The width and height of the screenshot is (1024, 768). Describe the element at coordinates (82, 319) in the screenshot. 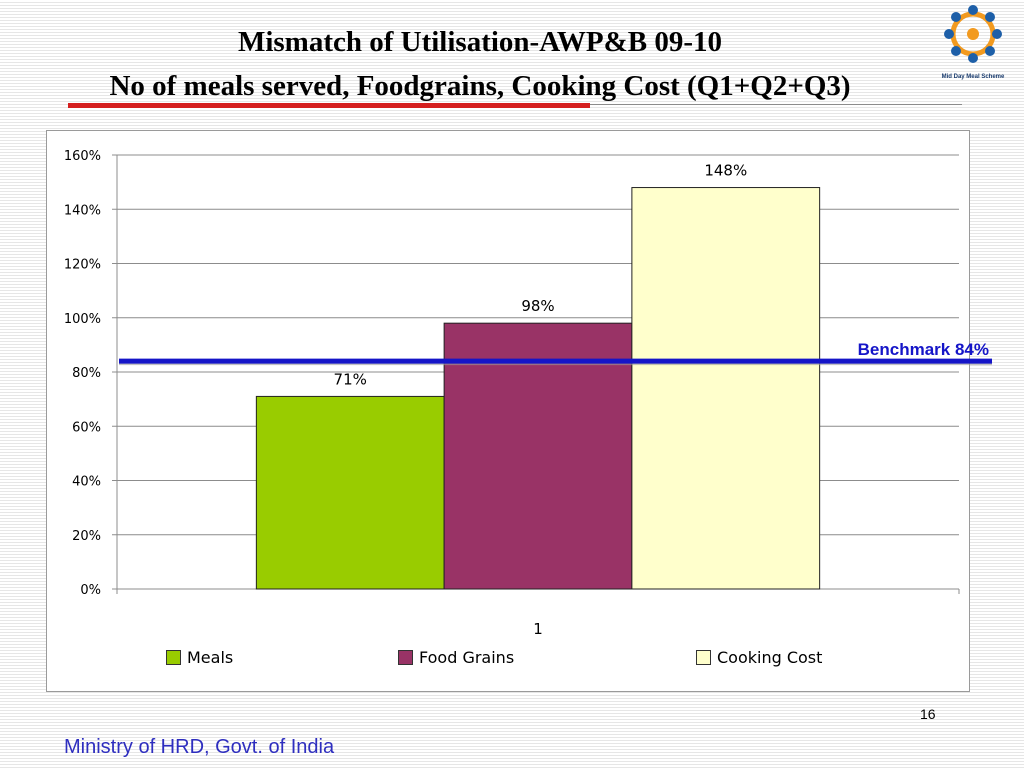

I see `y-tick-label: 100%` at that location.